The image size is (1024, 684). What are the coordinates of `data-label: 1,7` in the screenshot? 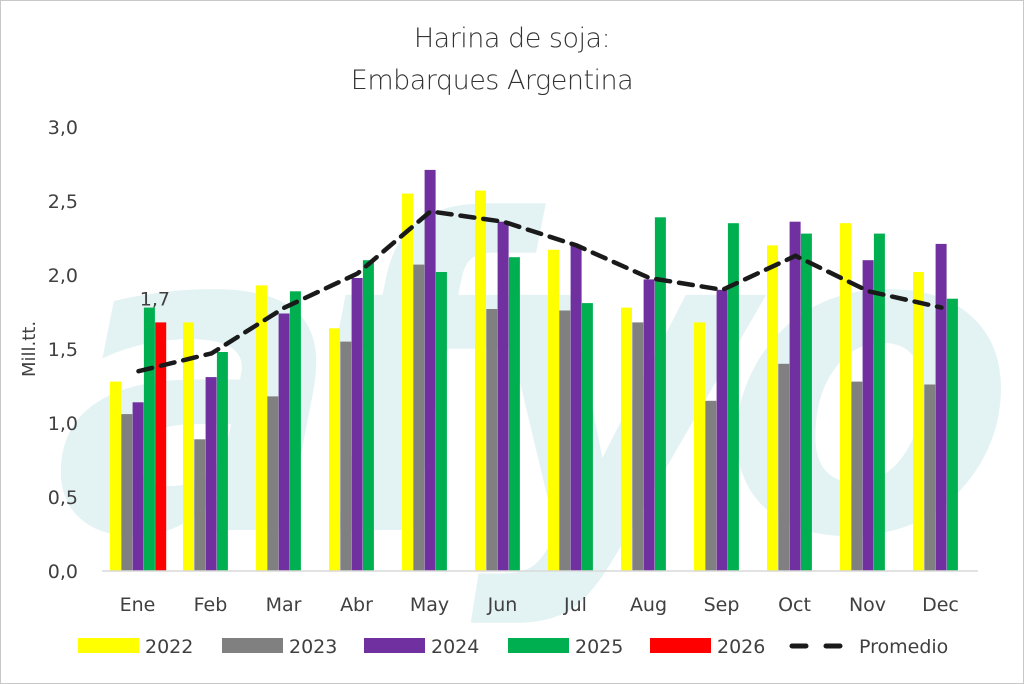 It's located at (155, 299).